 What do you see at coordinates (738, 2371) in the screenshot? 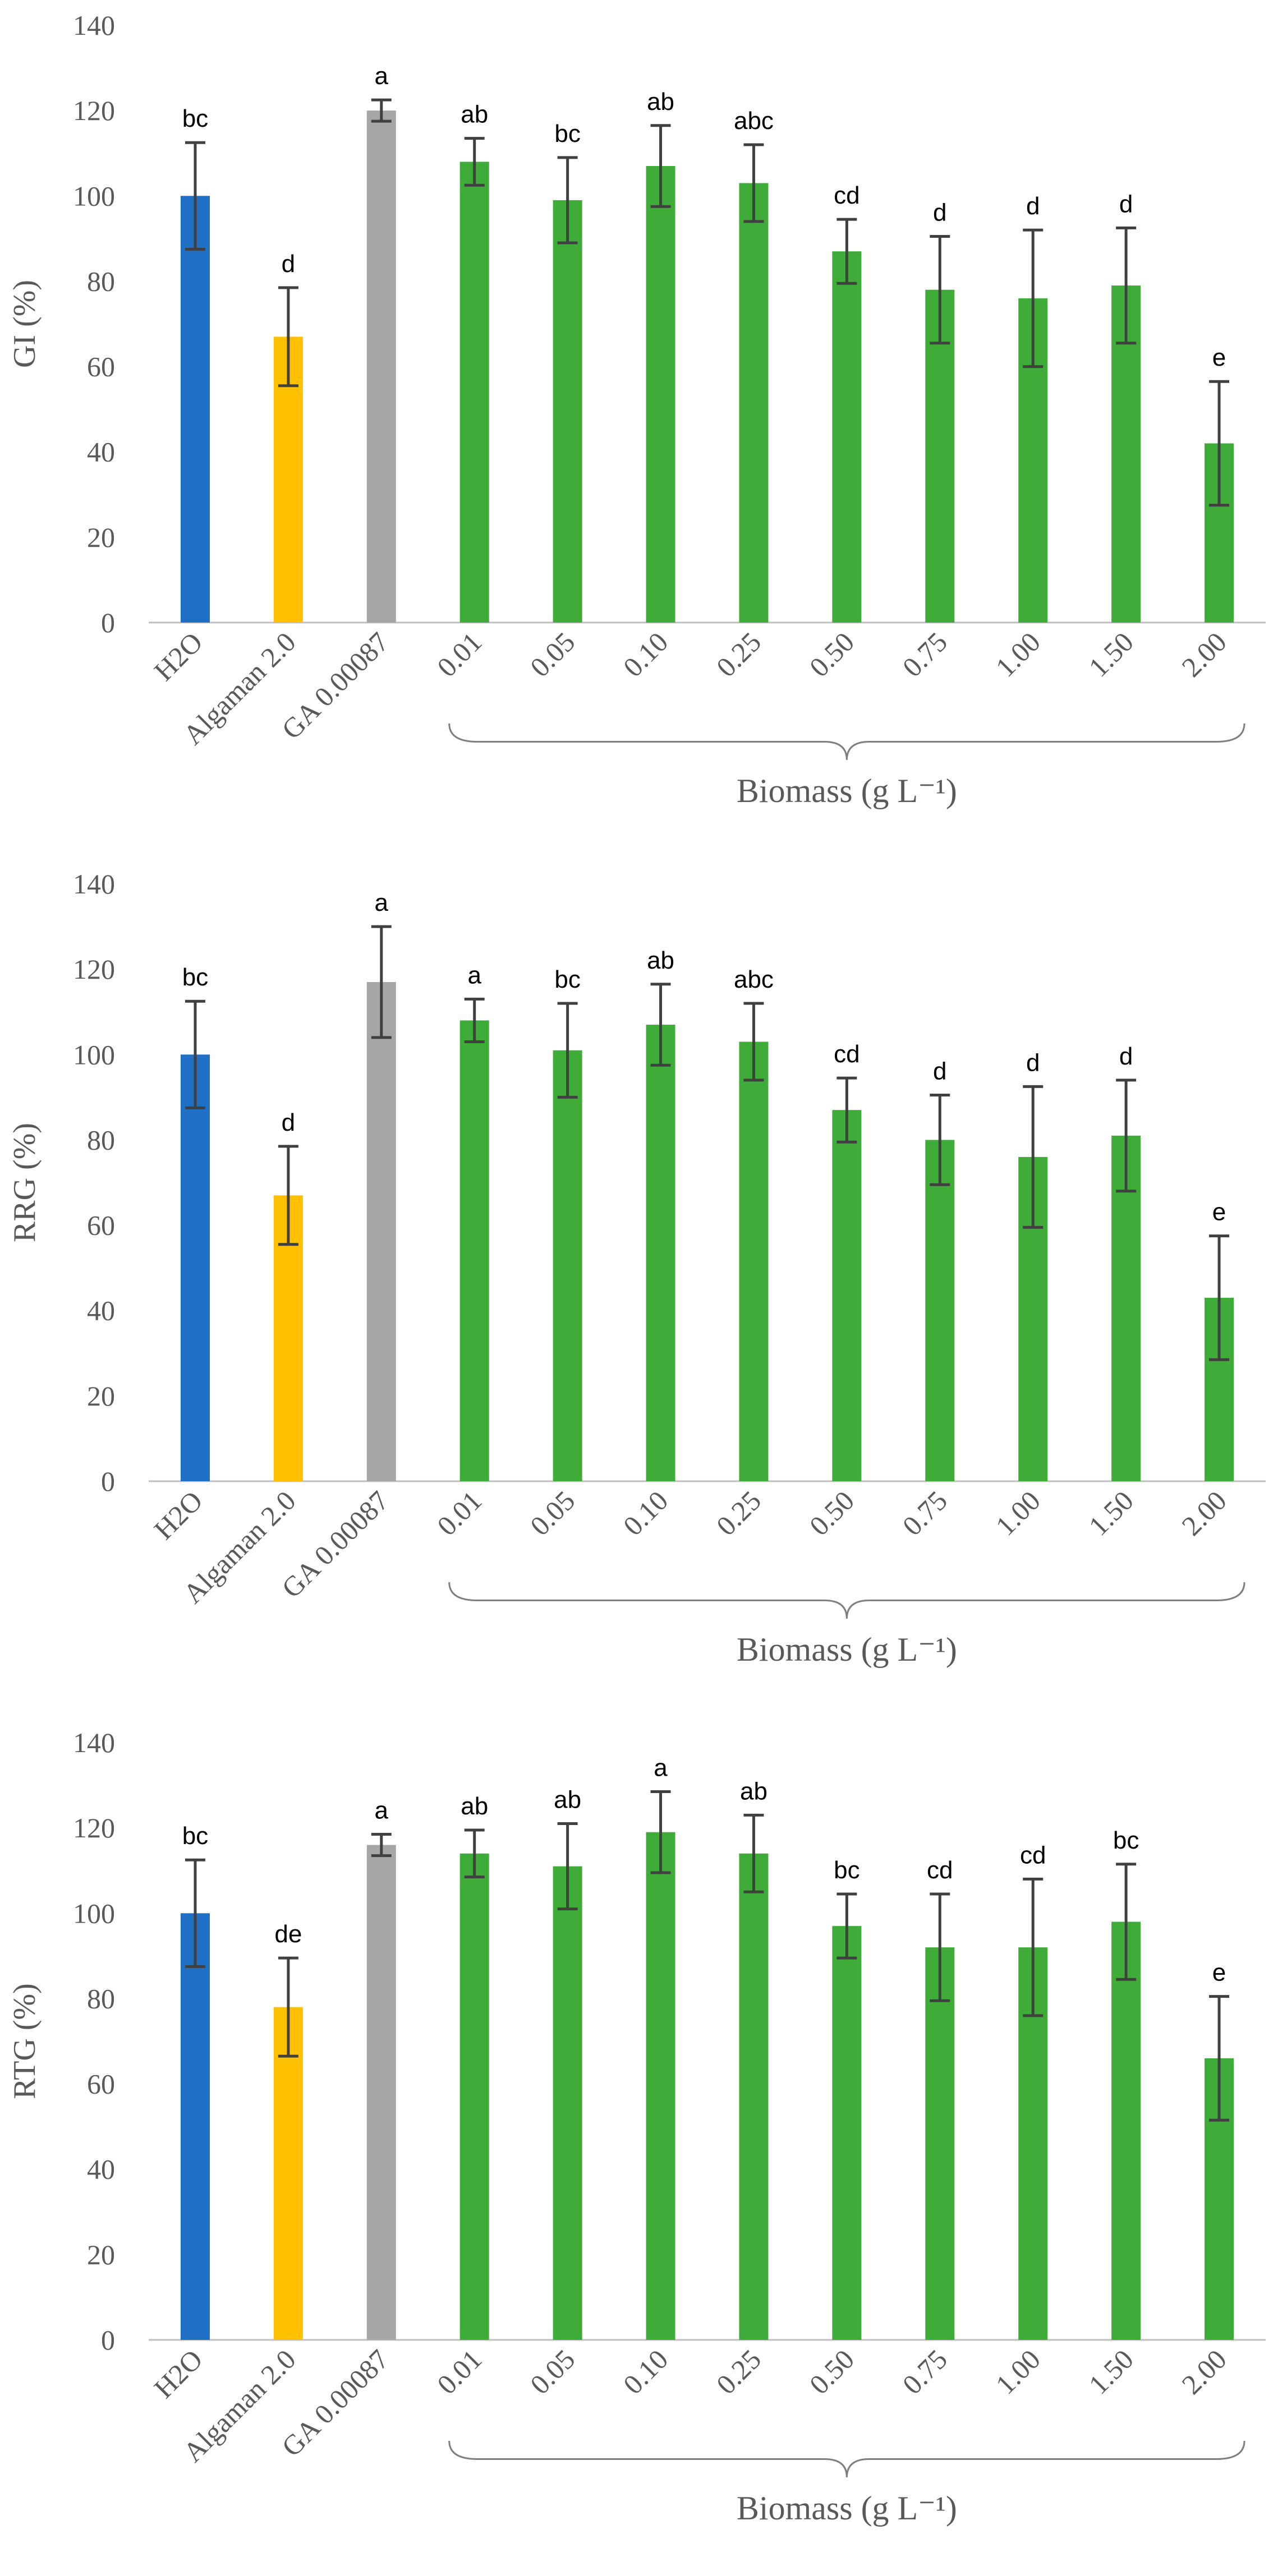
I see `category-label: 0.25` at bounding box center [738, 2371].